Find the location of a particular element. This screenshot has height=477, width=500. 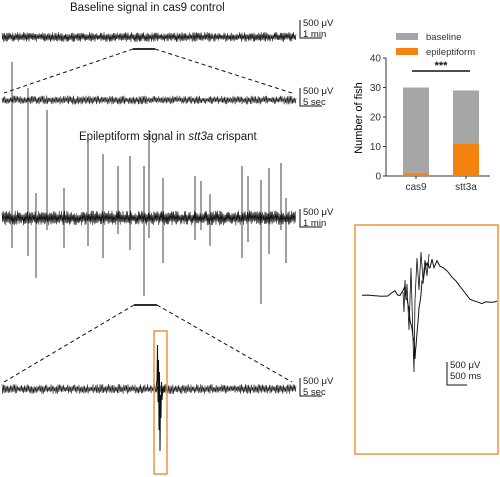

epileptiform-title-prefix: Epileptiform signal in is located at coordinates (134, 137).